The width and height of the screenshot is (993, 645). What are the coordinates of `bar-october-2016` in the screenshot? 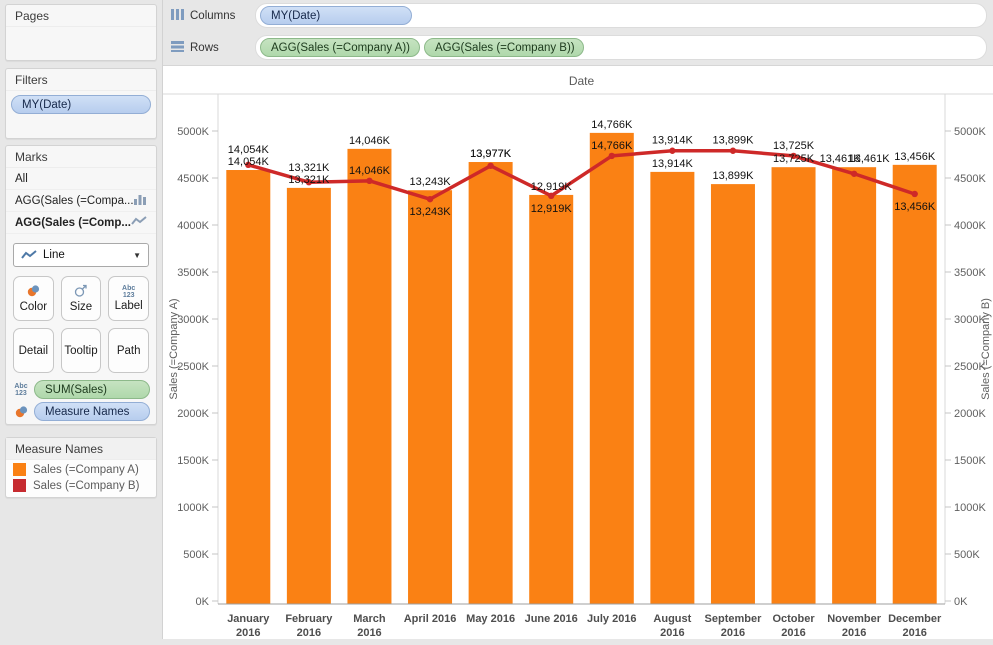 It's located at (793, 385).